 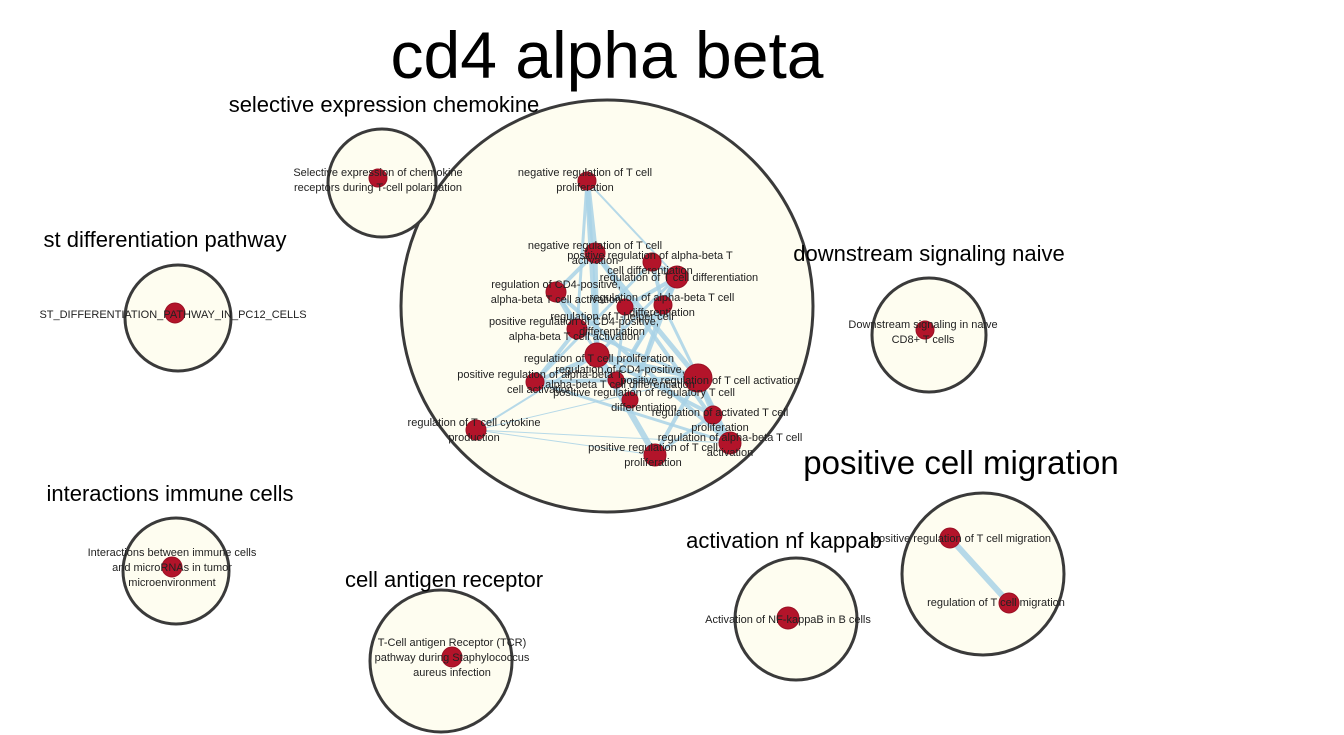 I want to click on node-tcr_node, so click(x=452, y=657).